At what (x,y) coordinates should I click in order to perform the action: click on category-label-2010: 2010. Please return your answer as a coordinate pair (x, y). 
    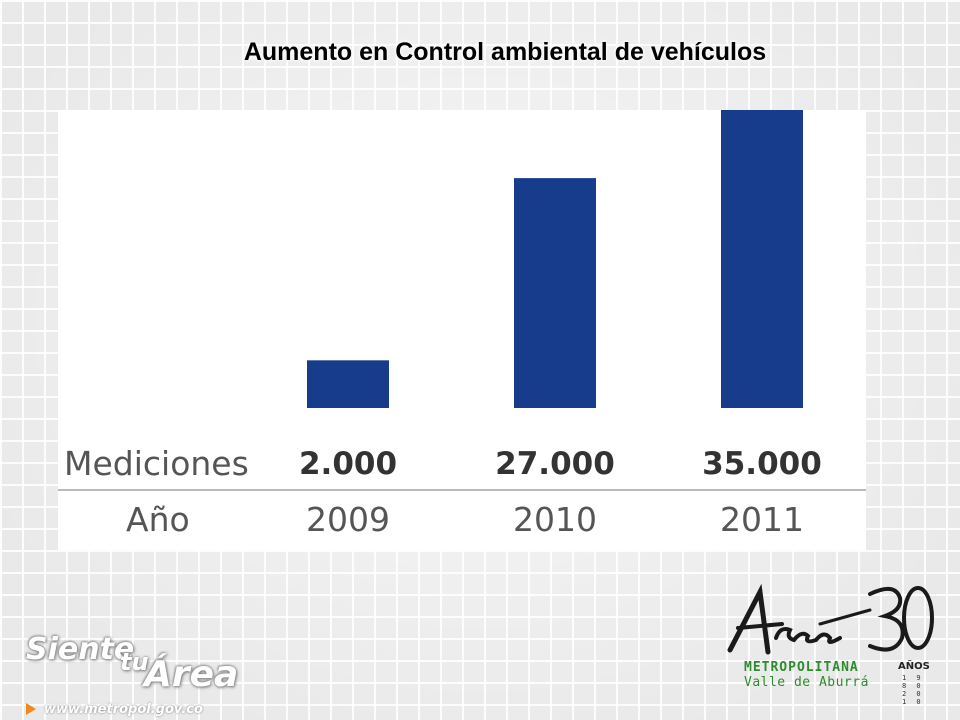
    Looking at the image, I should click on (555, 519).